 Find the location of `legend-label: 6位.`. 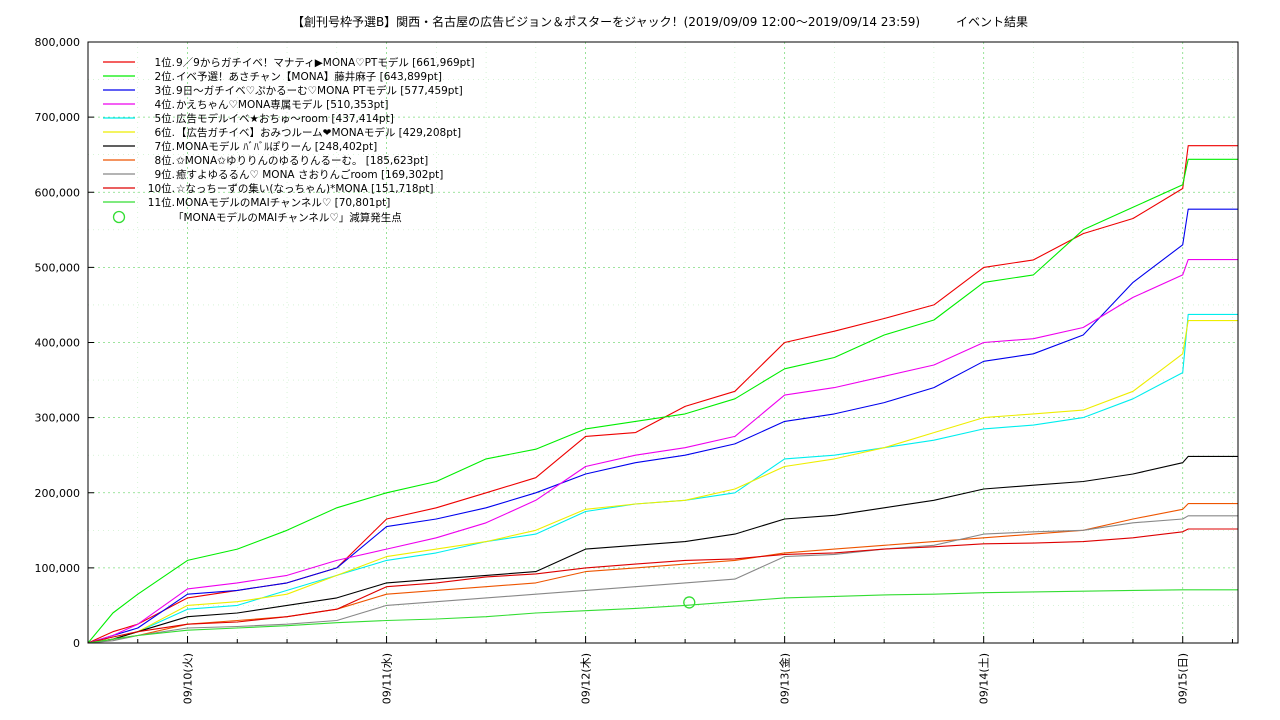

legend-label: 6位. is located at coordinates (164, 132).